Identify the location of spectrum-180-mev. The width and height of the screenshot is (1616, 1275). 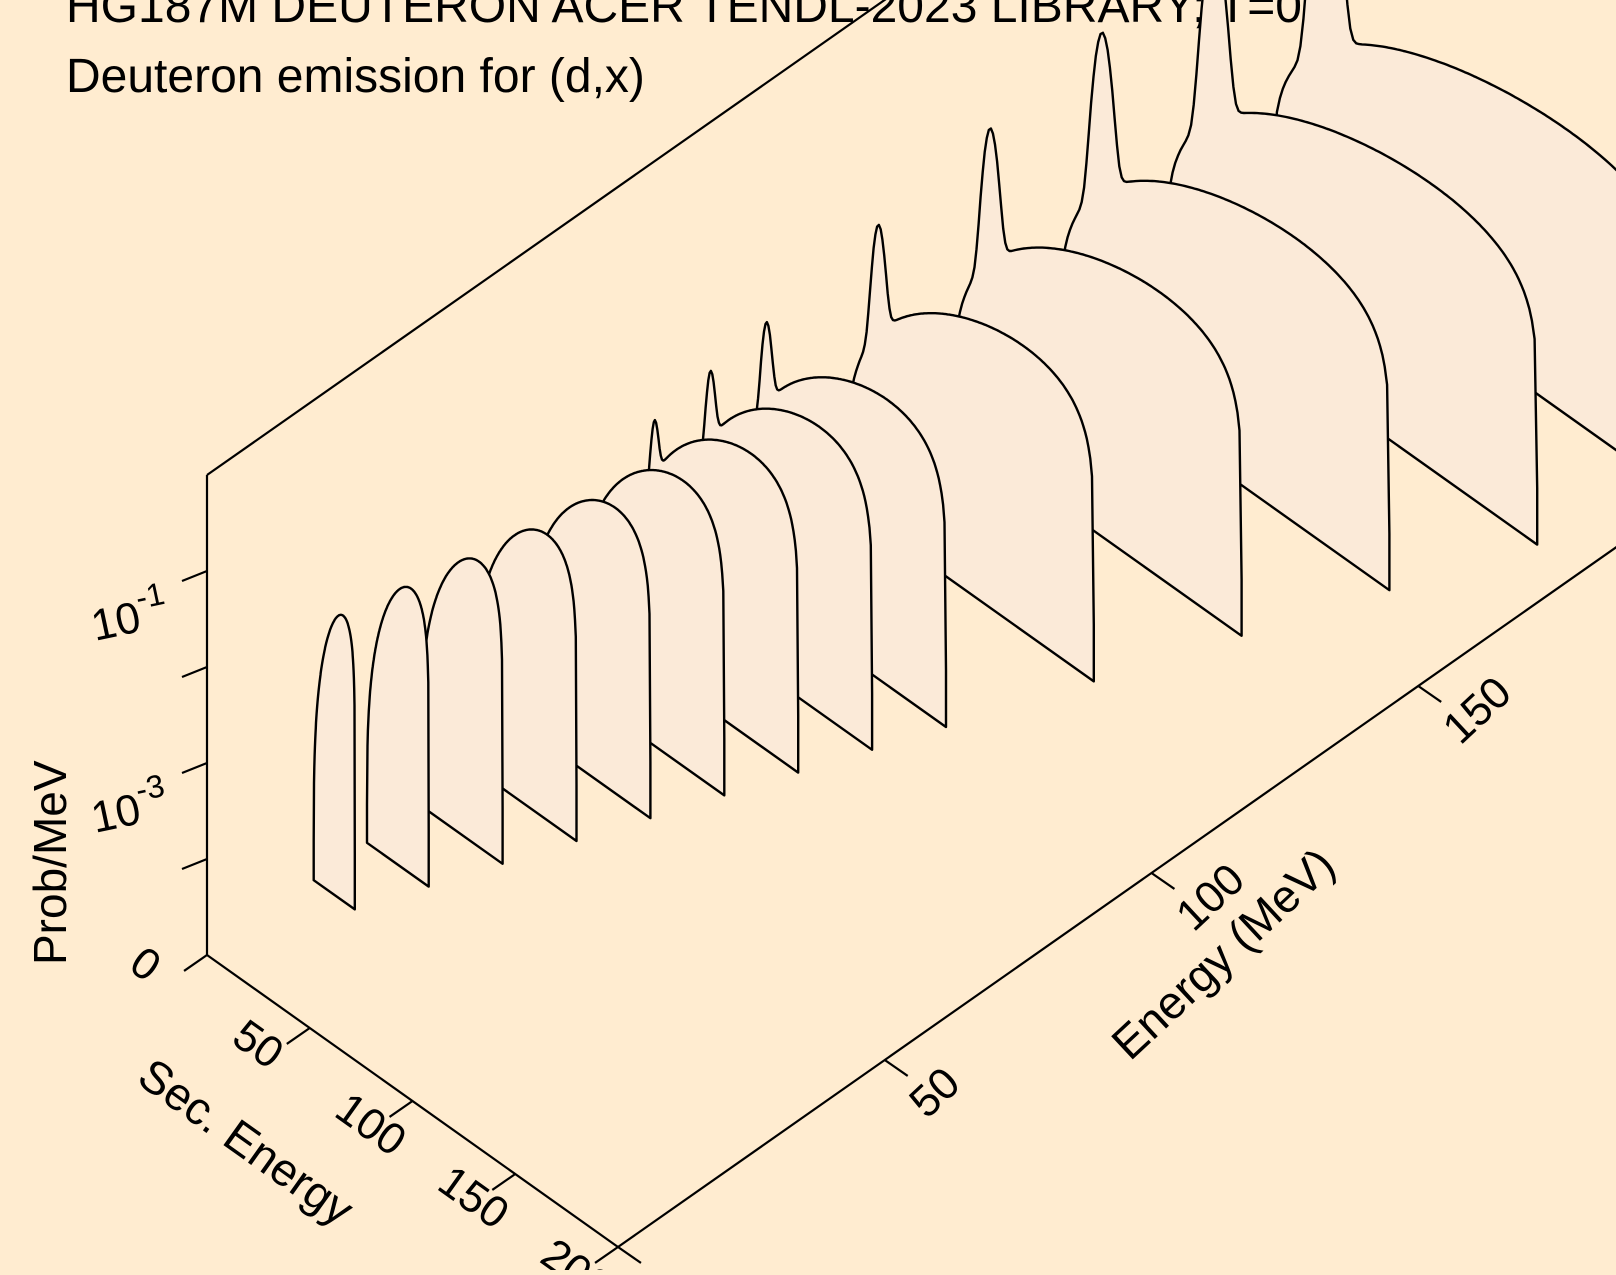
(1352, 273).